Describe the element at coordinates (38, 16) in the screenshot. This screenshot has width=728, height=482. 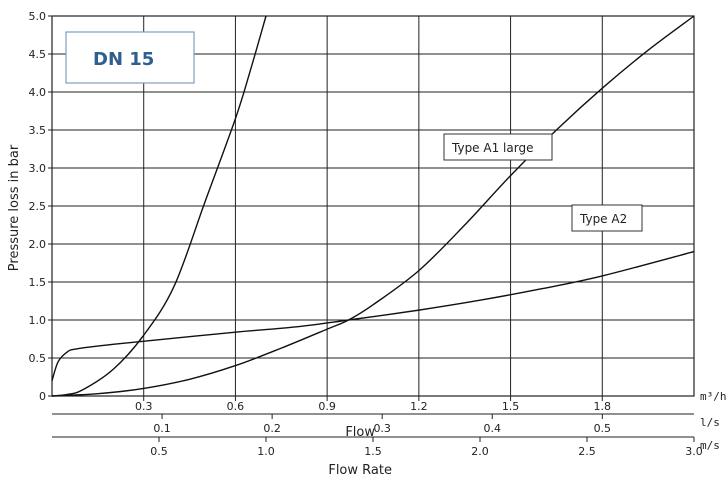
I see `y-tick-label: 5.0` at that location.